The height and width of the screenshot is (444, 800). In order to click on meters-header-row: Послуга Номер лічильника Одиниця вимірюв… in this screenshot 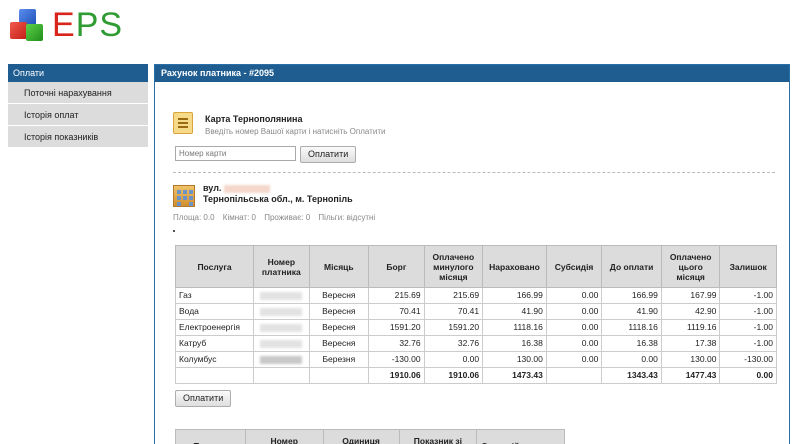, I will do `click(370, 436)`.